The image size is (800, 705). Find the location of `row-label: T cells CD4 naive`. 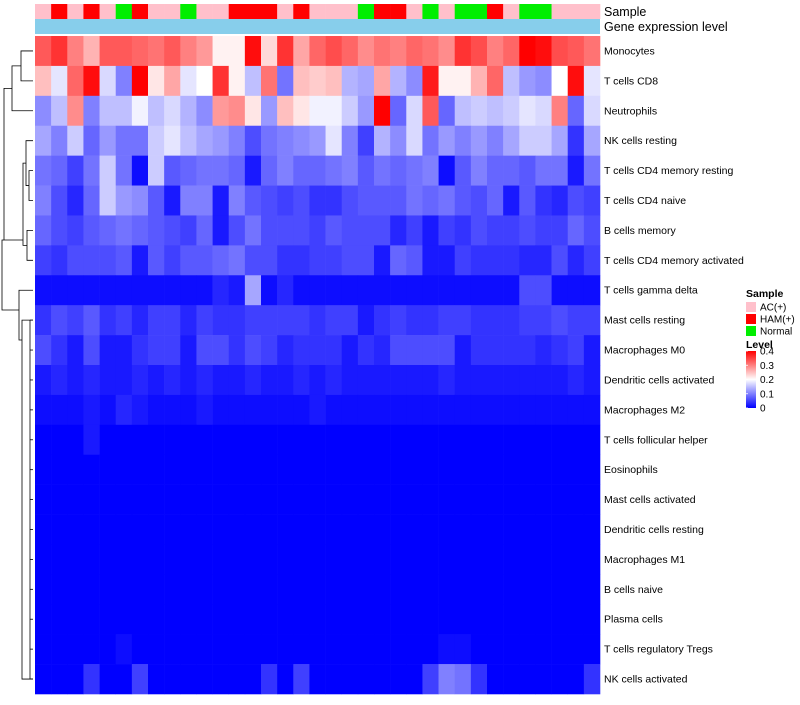

row-label: T cells CD4 naive is located at coordinates (645, 201).